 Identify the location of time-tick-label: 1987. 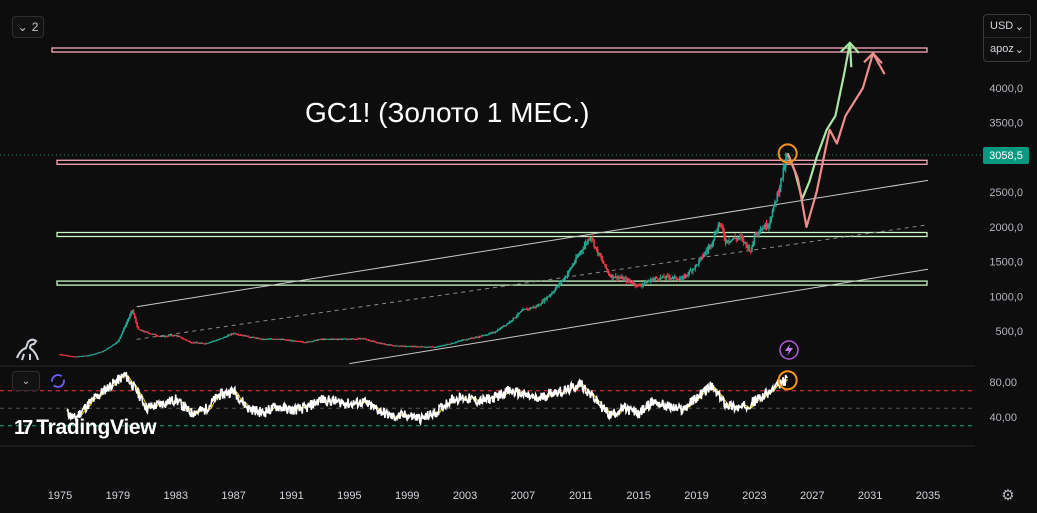
(233, 496).